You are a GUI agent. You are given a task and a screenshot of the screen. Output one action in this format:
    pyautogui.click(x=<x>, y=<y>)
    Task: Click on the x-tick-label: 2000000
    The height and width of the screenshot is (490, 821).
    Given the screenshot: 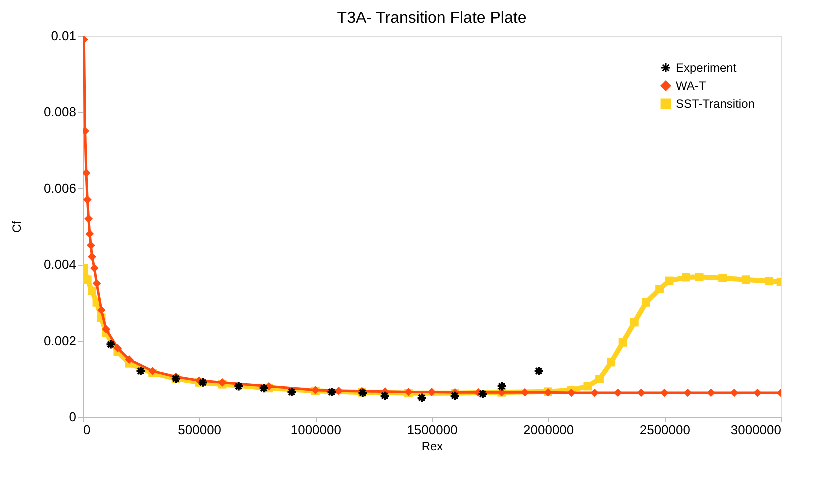 What is the action you would take?
    pyautogui.click(x=549, y=430)
    